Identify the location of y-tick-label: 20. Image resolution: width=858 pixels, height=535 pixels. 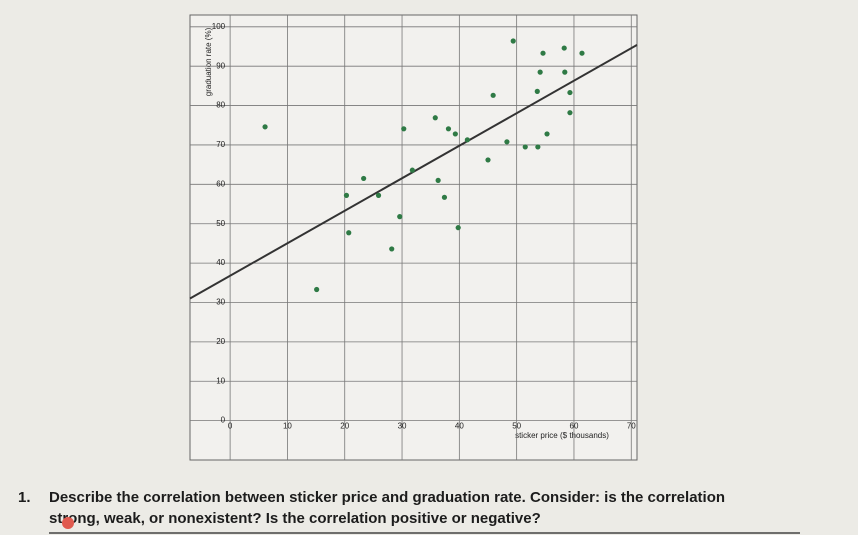
(220, 341).